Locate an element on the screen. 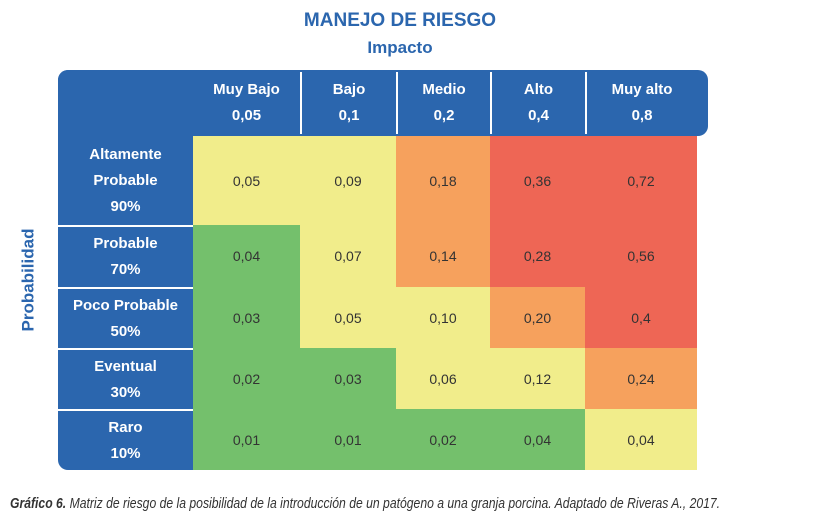  row-value: 70% is located at coordinates (125, 269).